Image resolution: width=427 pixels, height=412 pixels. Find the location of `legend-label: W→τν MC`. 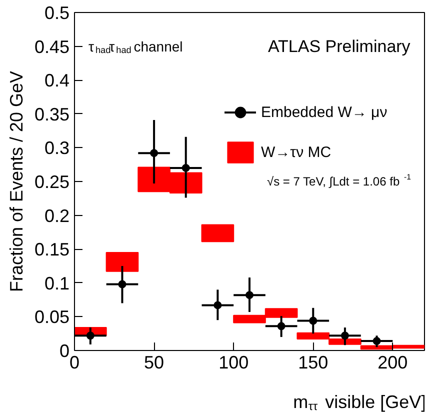

legend-label: W→τν MC is located at coordinates (296, 152).